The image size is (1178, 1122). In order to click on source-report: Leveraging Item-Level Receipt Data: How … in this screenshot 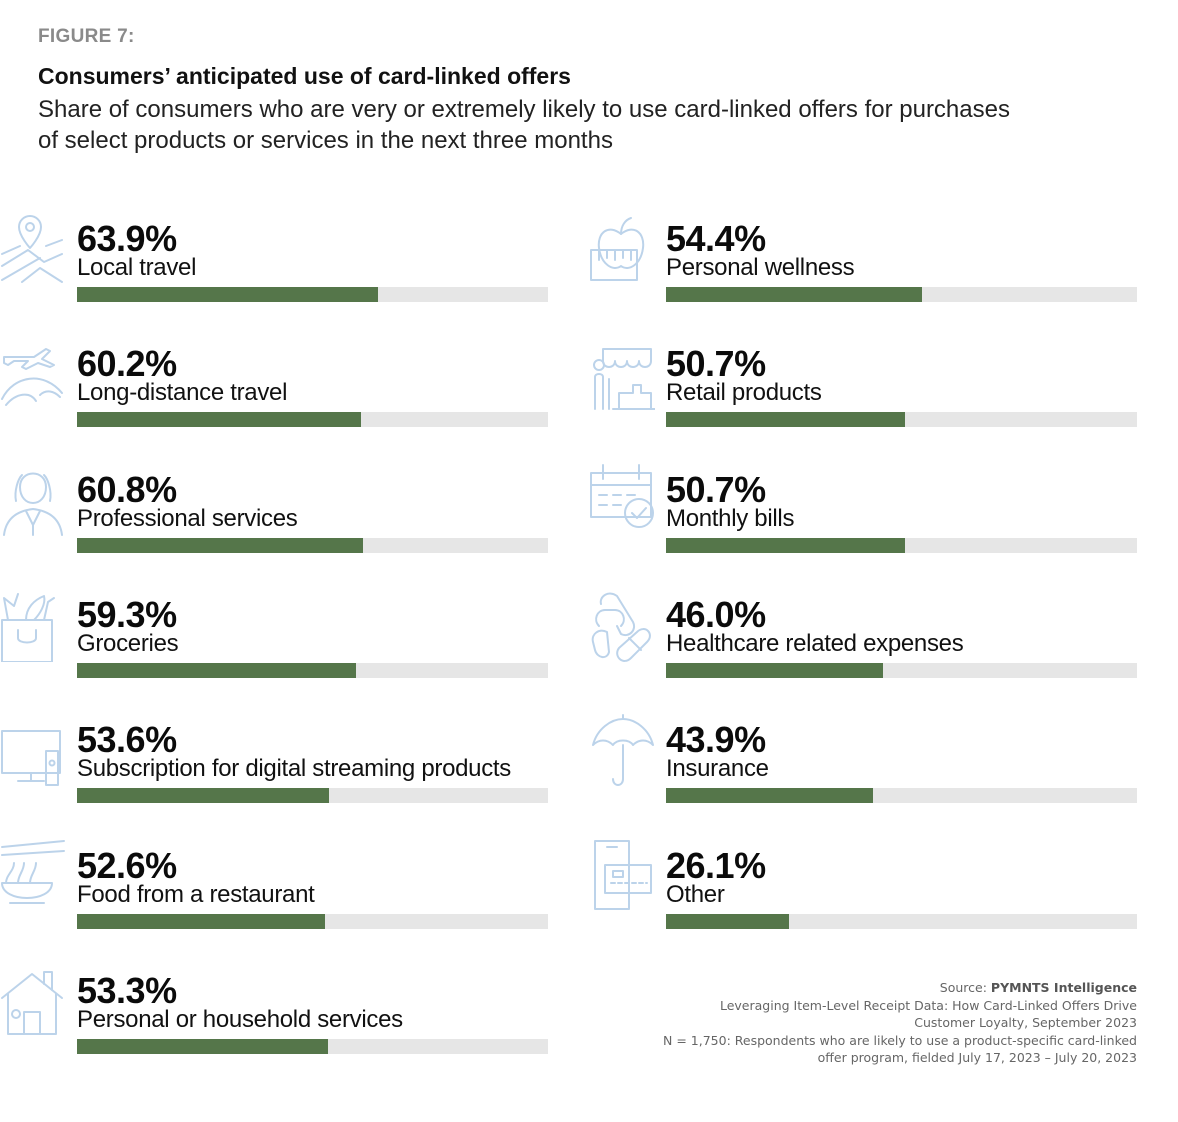, I will do `click(928, 1014)`.